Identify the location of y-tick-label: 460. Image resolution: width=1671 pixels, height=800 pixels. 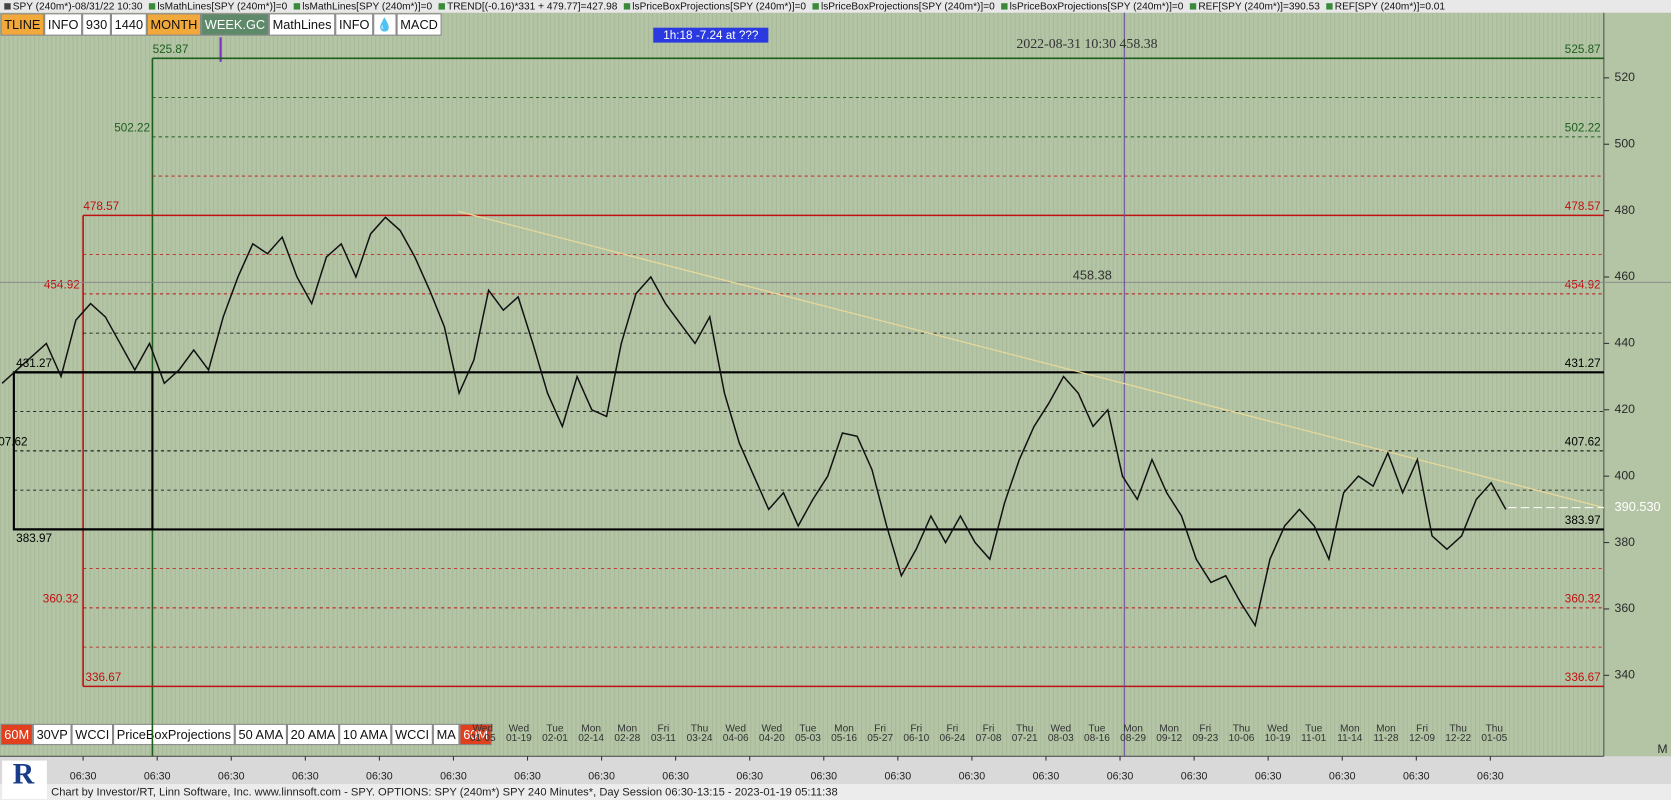
(1625, 276).